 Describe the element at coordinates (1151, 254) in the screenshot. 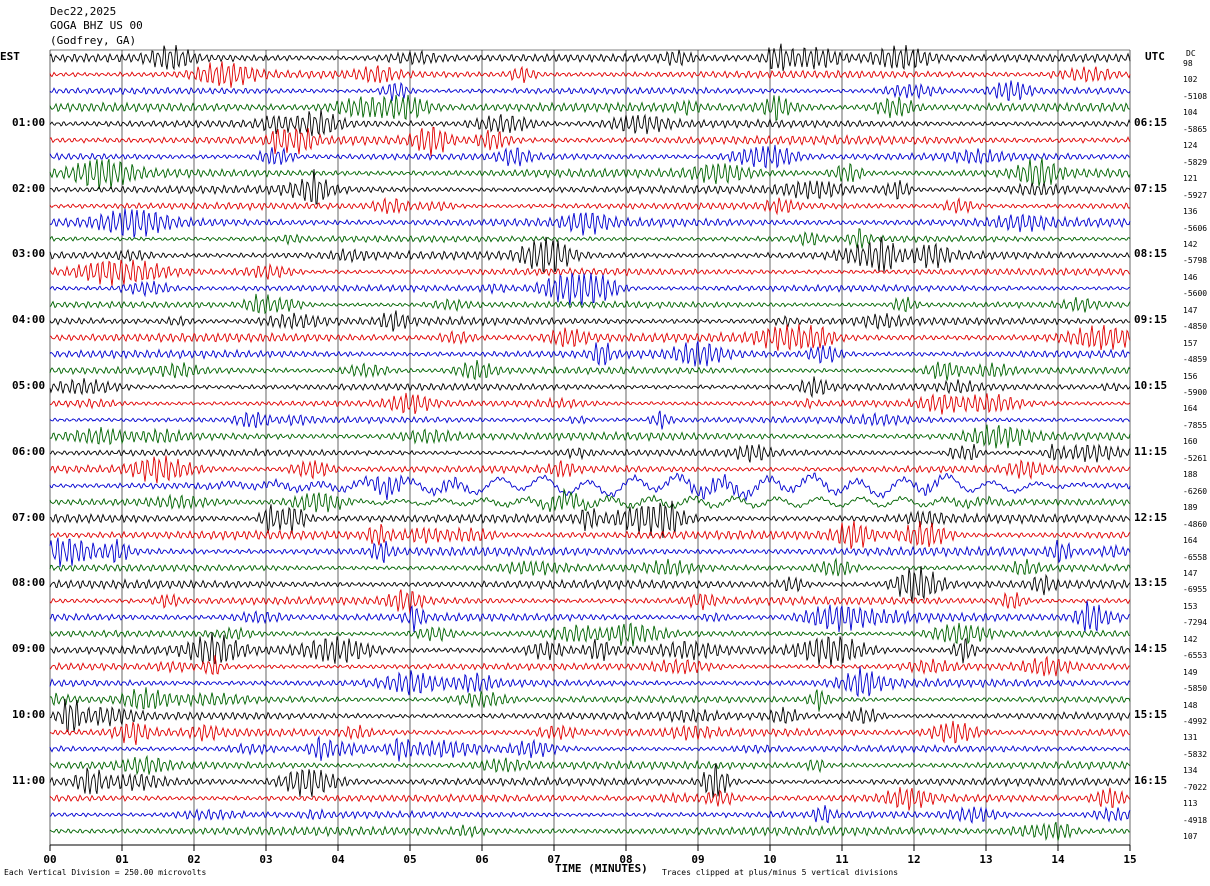

I see `utc-hour-label: 08:15` at that location.